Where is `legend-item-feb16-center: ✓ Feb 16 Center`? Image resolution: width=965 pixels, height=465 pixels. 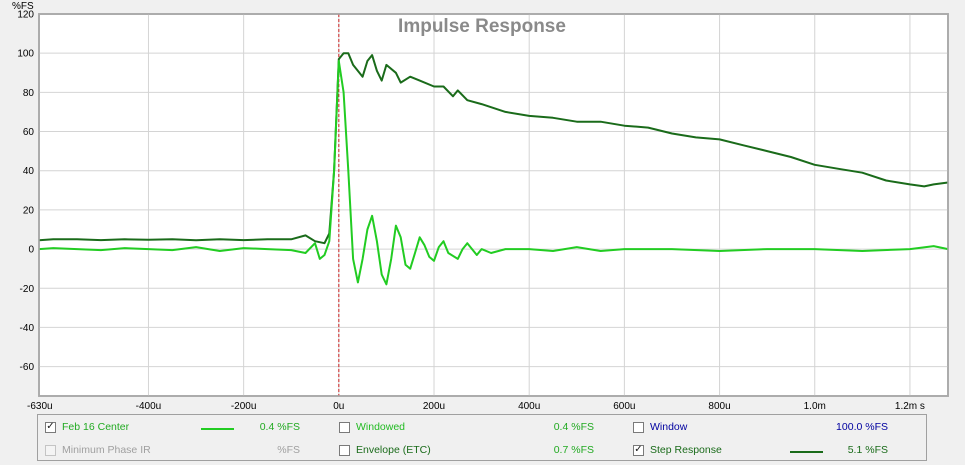
legend-item-feb16-center: ✓ Feb 16 Center is located at coordinates (87, 427).